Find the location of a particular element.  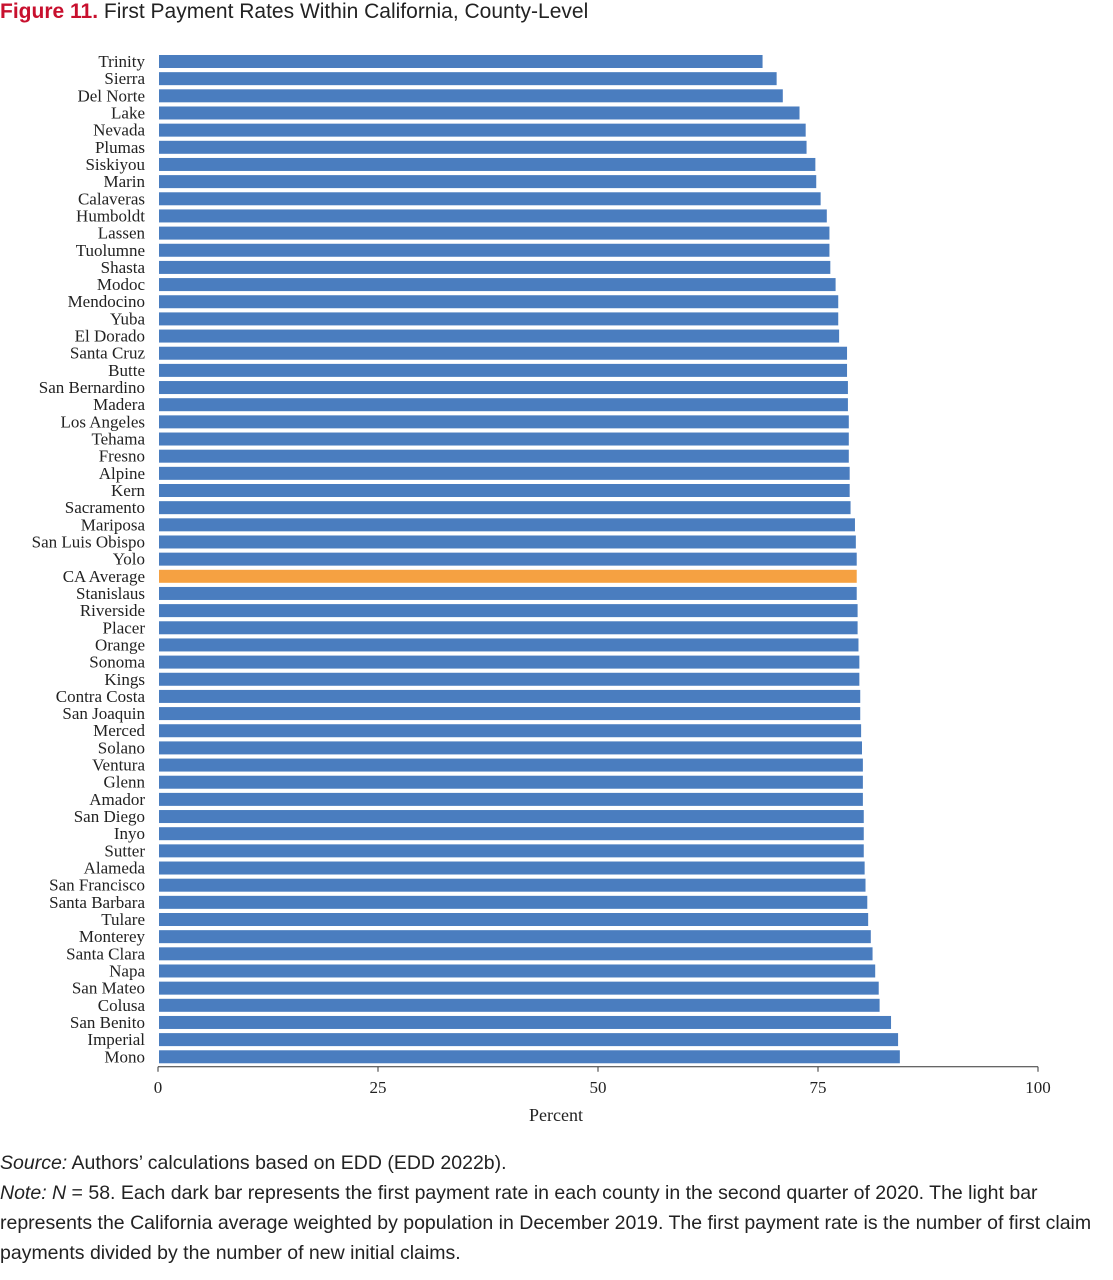

category-label-lassen: Lassen is located at coordinates (122, 233).